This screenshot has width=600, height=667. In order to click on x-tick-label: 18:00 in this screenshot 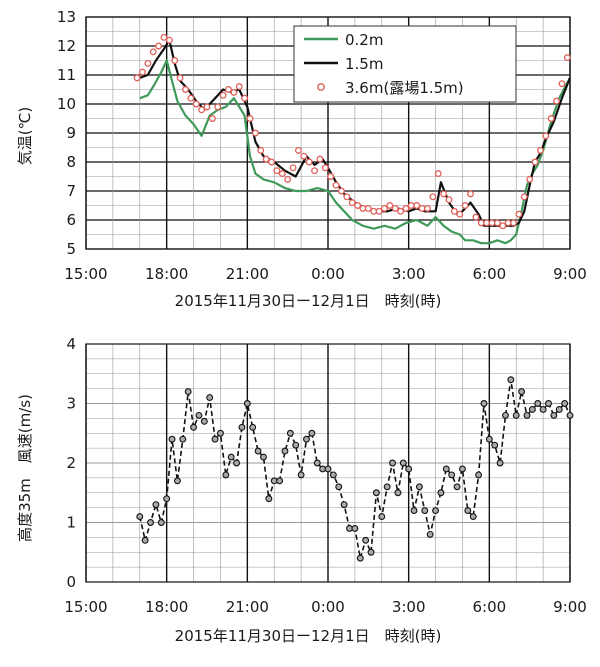, I will do `click(166, 607)`.